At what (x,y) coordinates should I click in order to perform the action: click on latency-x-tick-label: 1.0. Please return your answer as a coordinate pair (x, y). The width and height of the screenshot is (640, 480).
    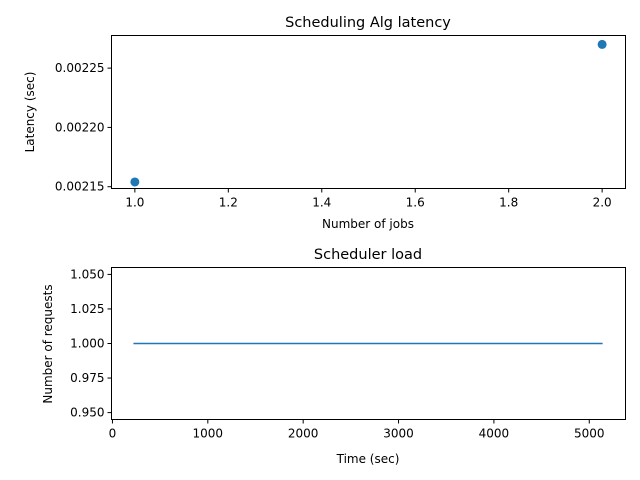
    Looking at the image, I should click on (134, 203).